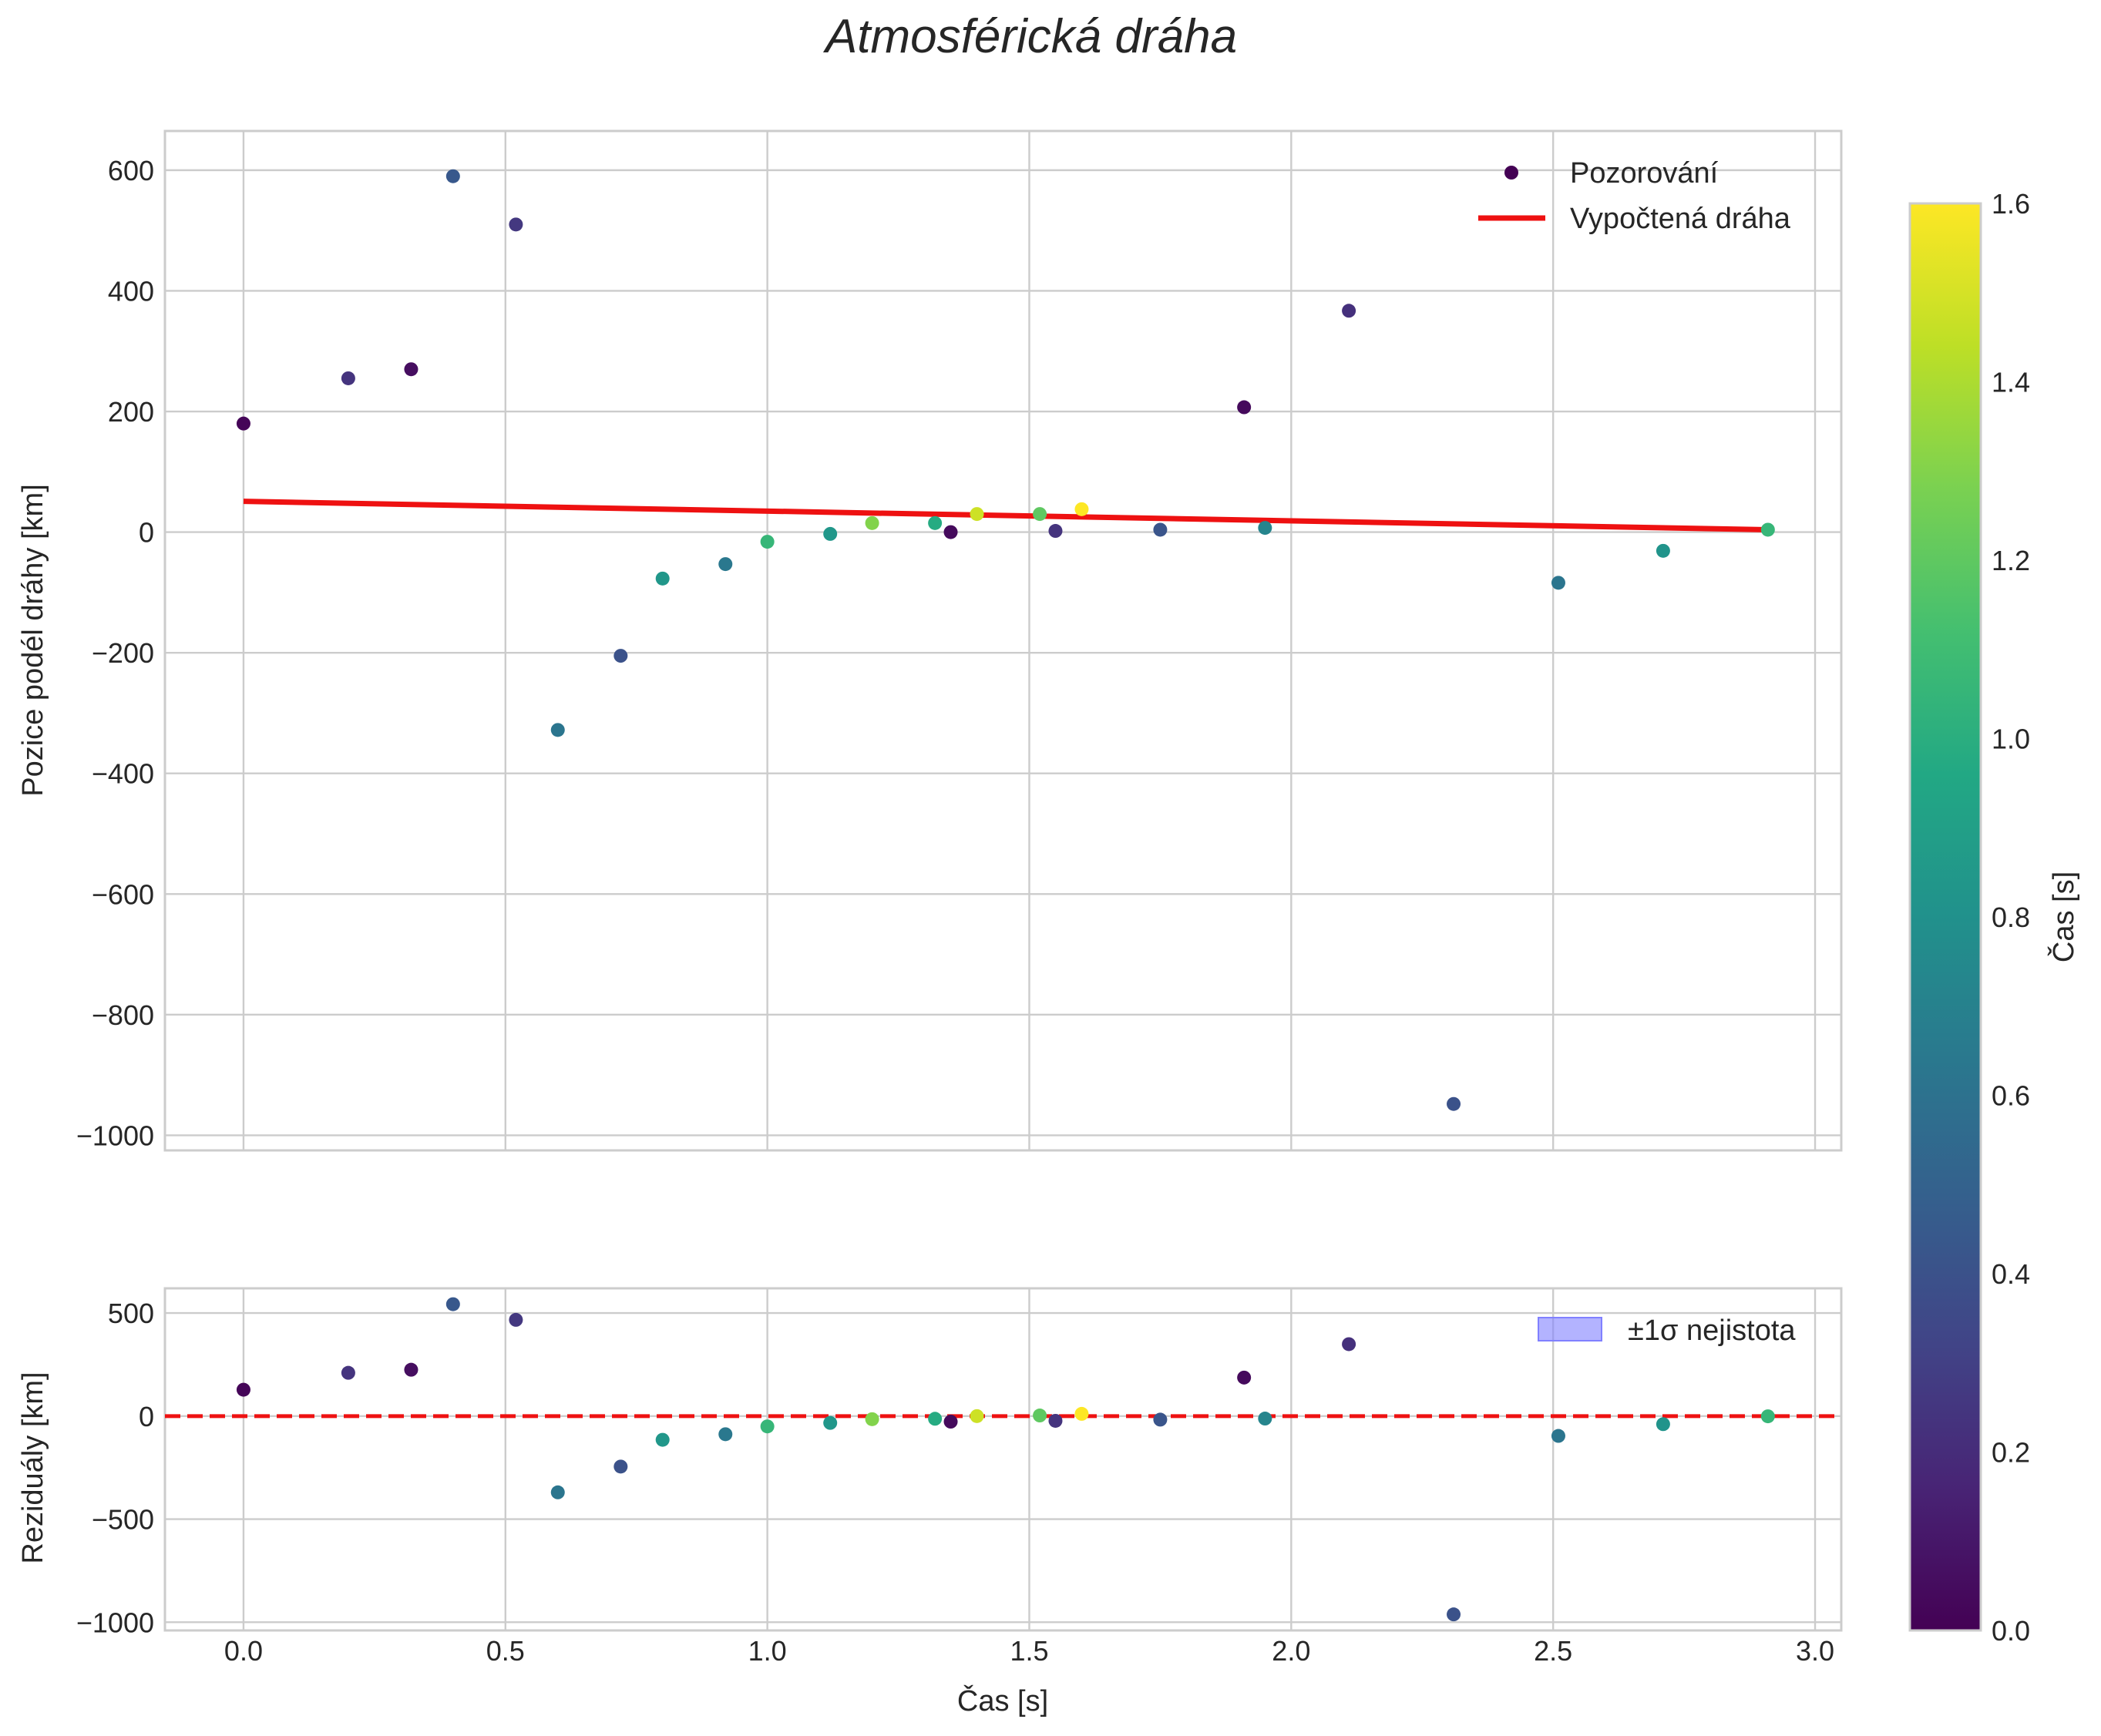 This screenshot has width=2101, height=1736. I want to click on colorbar: 0.0 0.2 0.4 0.6 0.8 1.0 1.2 1.4 1.6 Čas [s], so click(1994, 918).